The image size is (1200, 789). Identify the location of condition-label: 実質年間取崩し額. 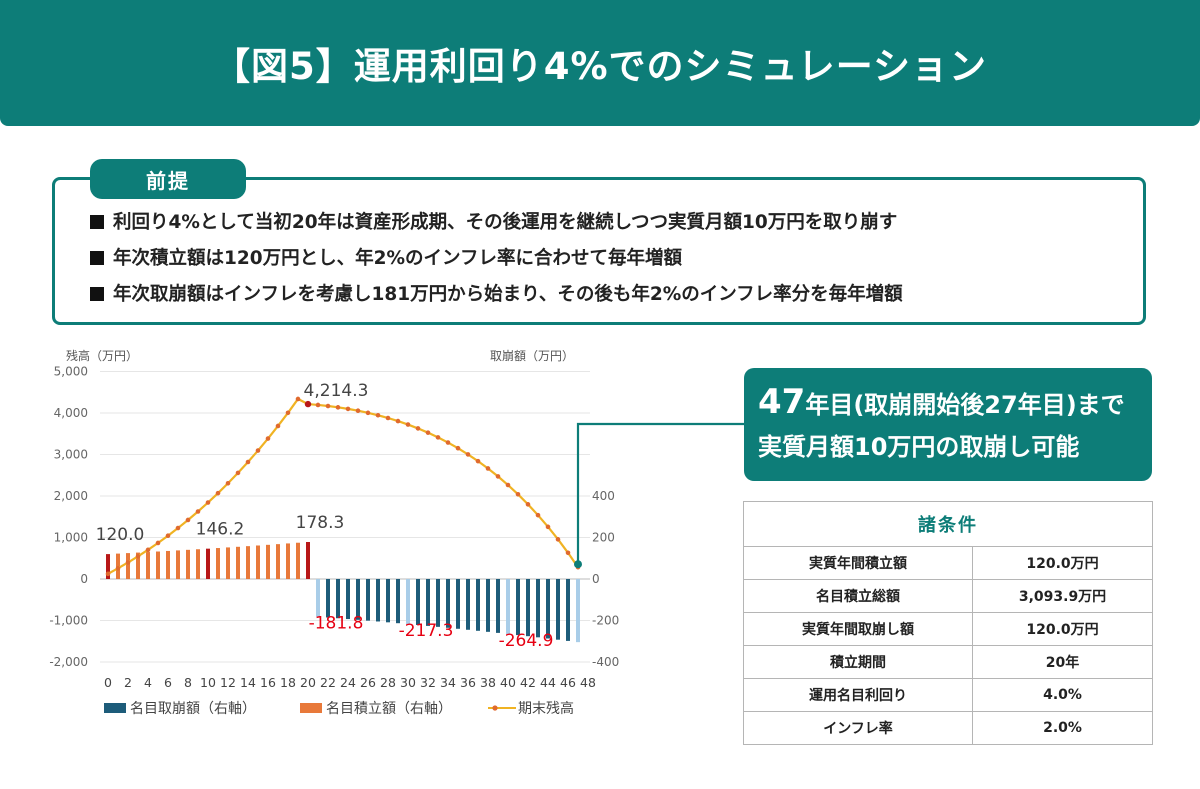
(858, 629).